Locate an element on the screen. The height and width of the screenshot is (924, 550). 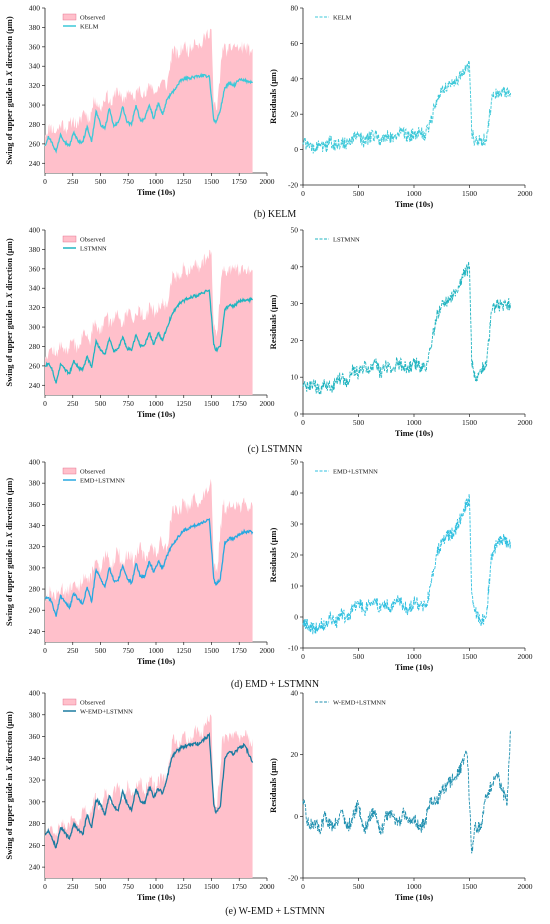
legend-predicted-label: W-EMD+LSTMNN is located at coordinates (106, 712).